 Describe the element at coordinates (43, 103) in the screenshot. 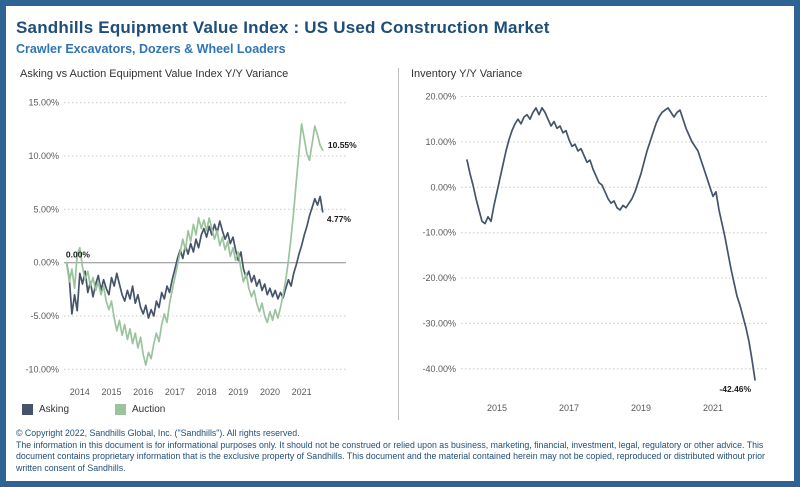

I see `svg-text: 15.00%` at that location.